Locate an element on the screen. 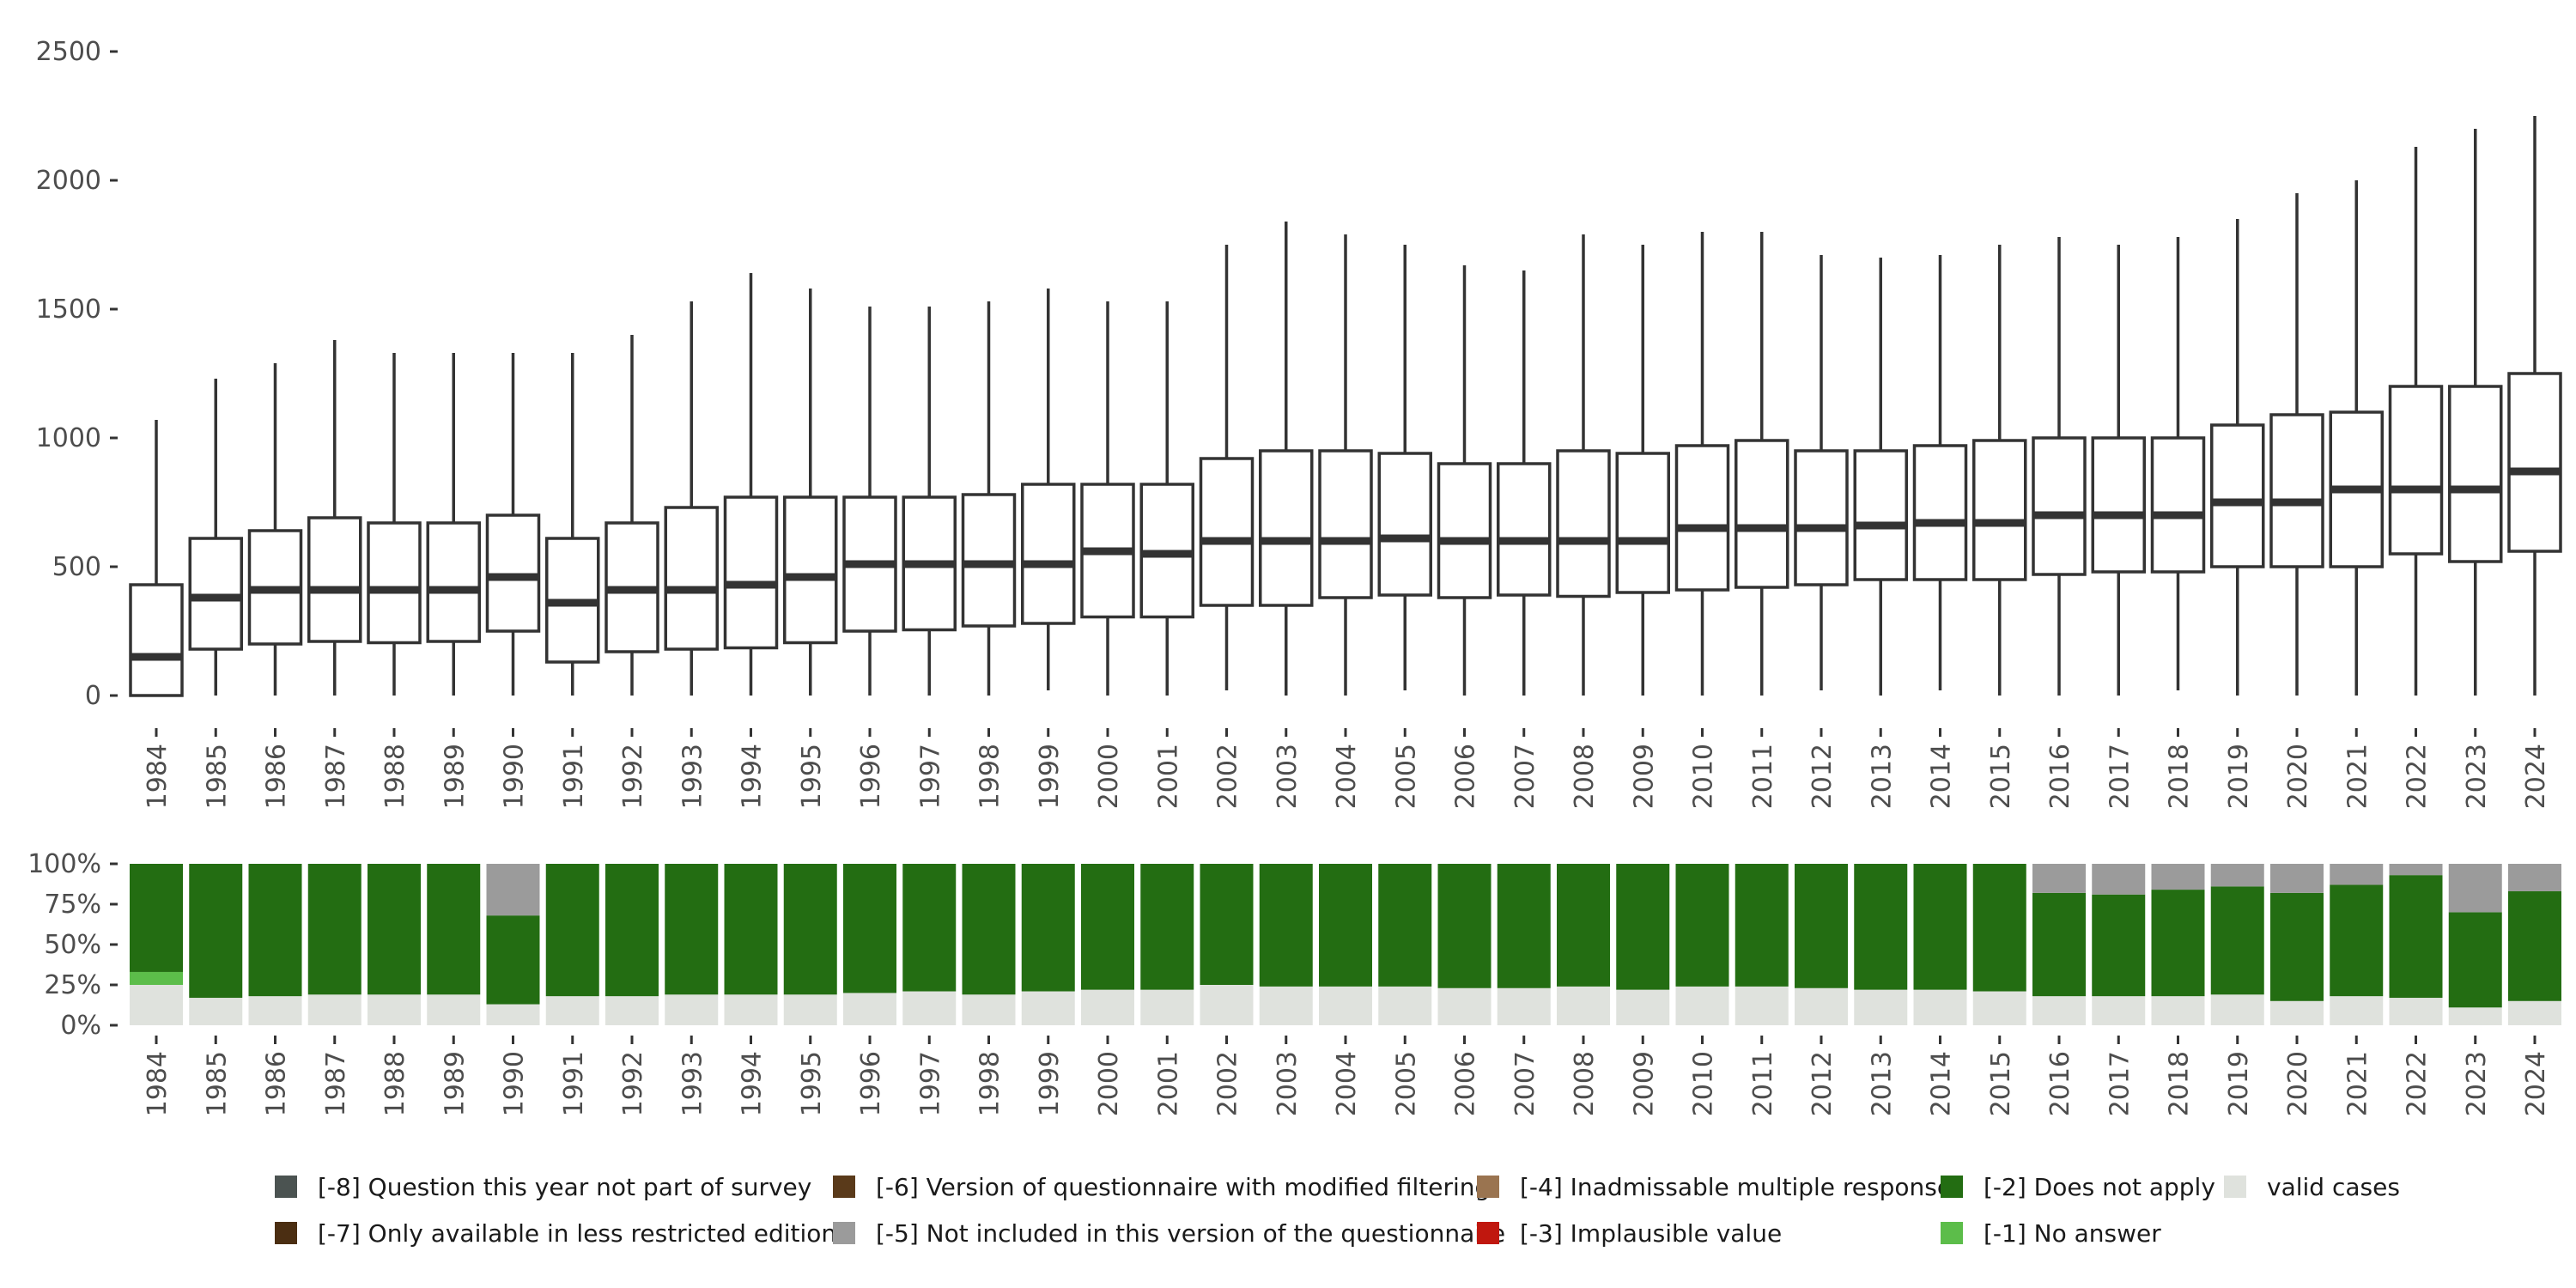 This screenshot has height=1288, width=2576. bar-2021 is located at coordinates (2357, 944).